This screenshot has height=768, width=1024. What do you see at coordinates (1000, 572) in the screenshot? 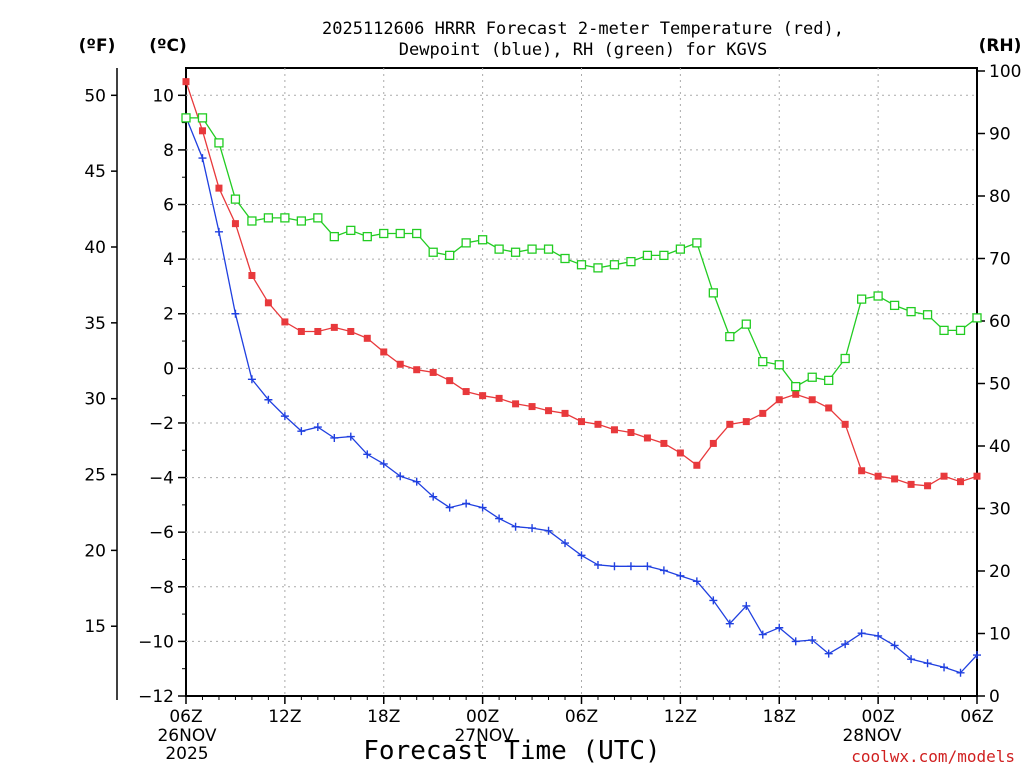
I see `rh-tick-label: 20` at bounding box center [1000, 572].